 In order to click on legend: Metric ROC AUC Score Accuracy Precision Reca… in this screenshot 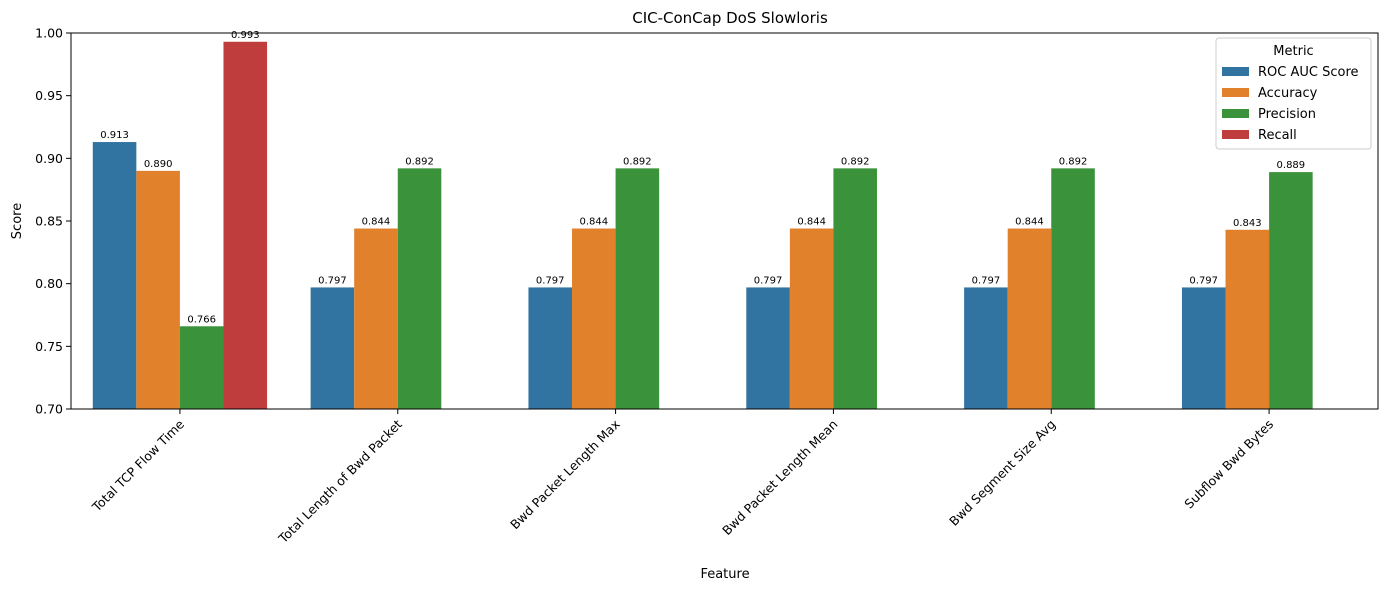, I will do `click(1293, 93)`.